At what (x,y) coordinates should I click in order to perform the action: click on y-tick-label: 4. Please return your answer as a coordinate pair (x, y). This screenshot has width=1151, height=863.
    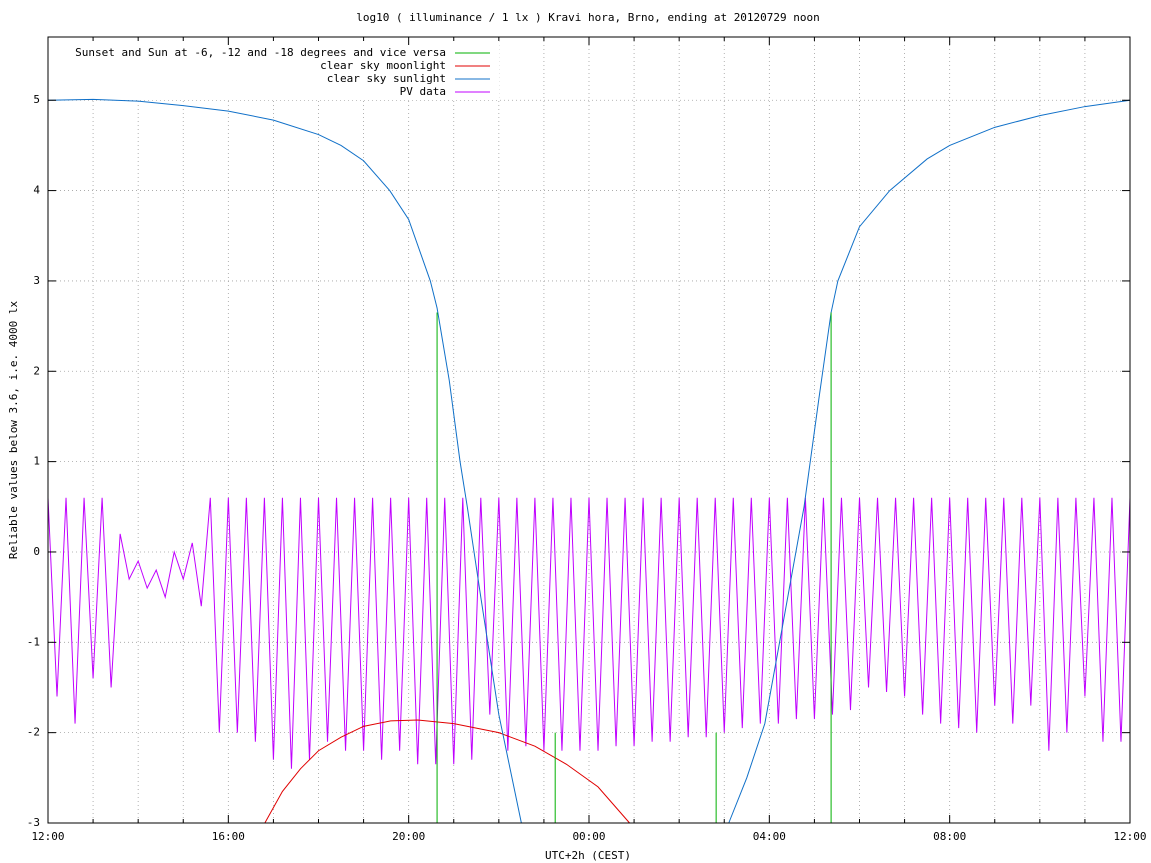
    Looking at the image, I should click on (36, 190).